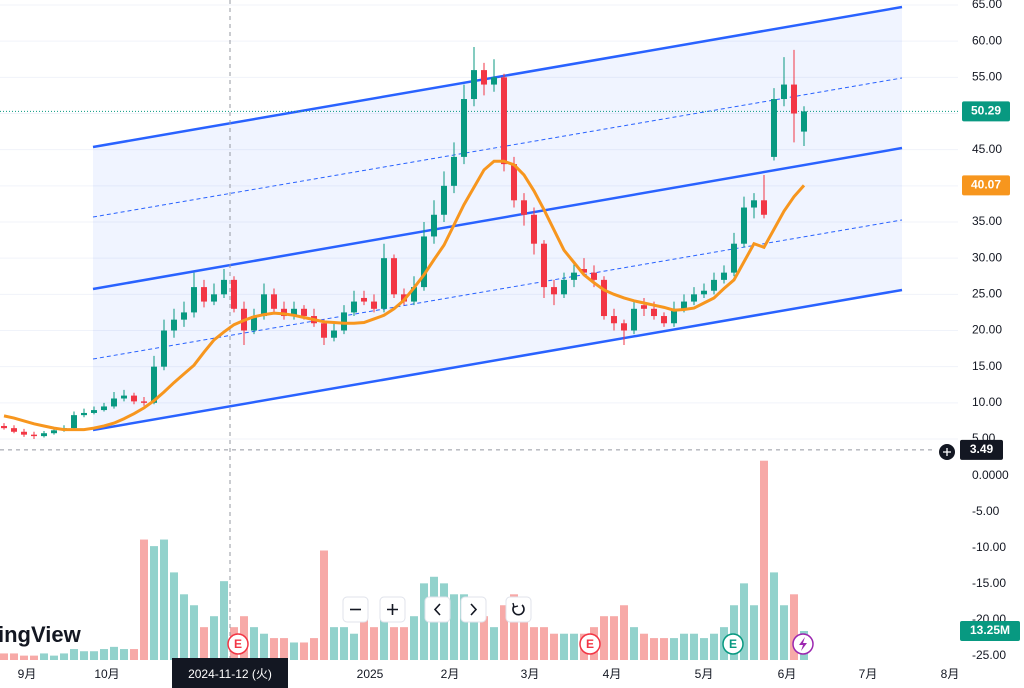 This screenshot has height=688, width=1024. What do you see at coordinates (106, 674) in the screenshot?
I see `x-tick-label: 10月` at bounding box center [106, 674].